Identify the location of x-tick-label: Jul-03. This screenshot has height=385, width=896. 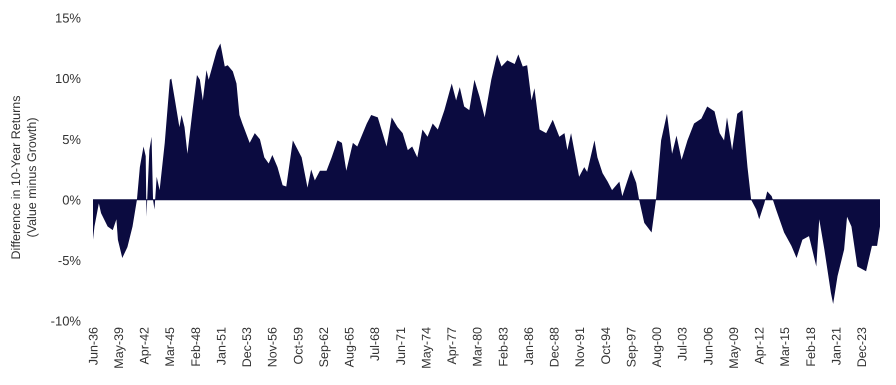
(683, 344).